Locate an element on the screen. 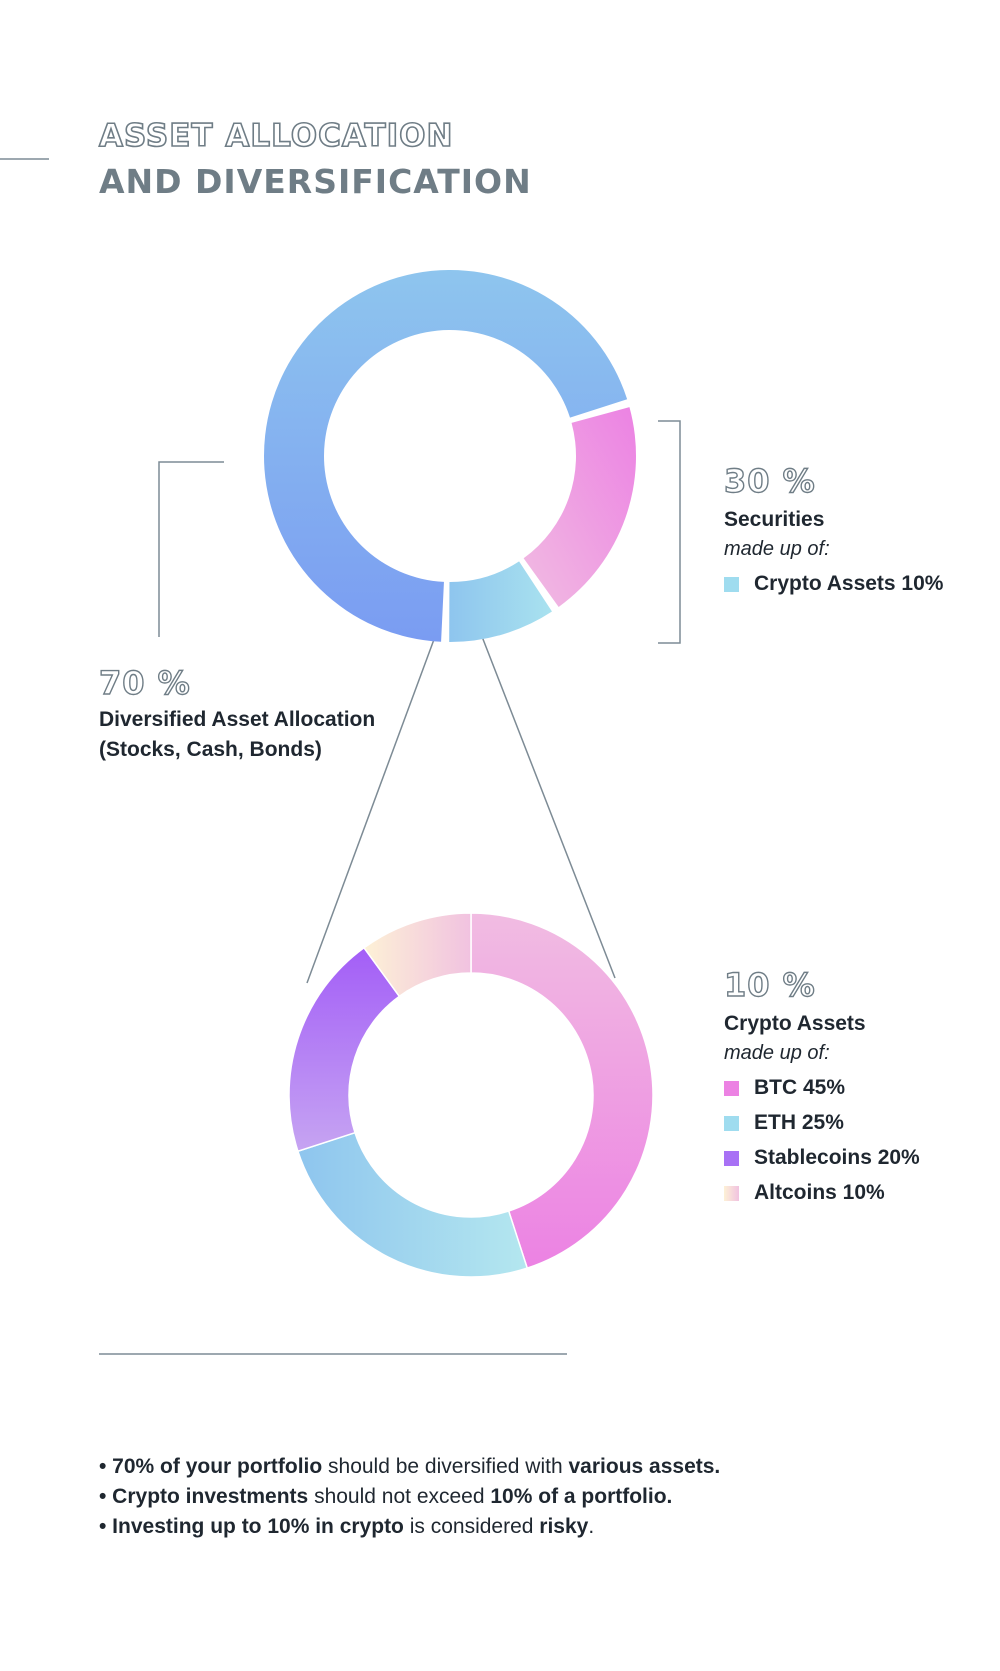 The image size is (1000, 1671). slice-btc is located at coordinates (562, 1091).